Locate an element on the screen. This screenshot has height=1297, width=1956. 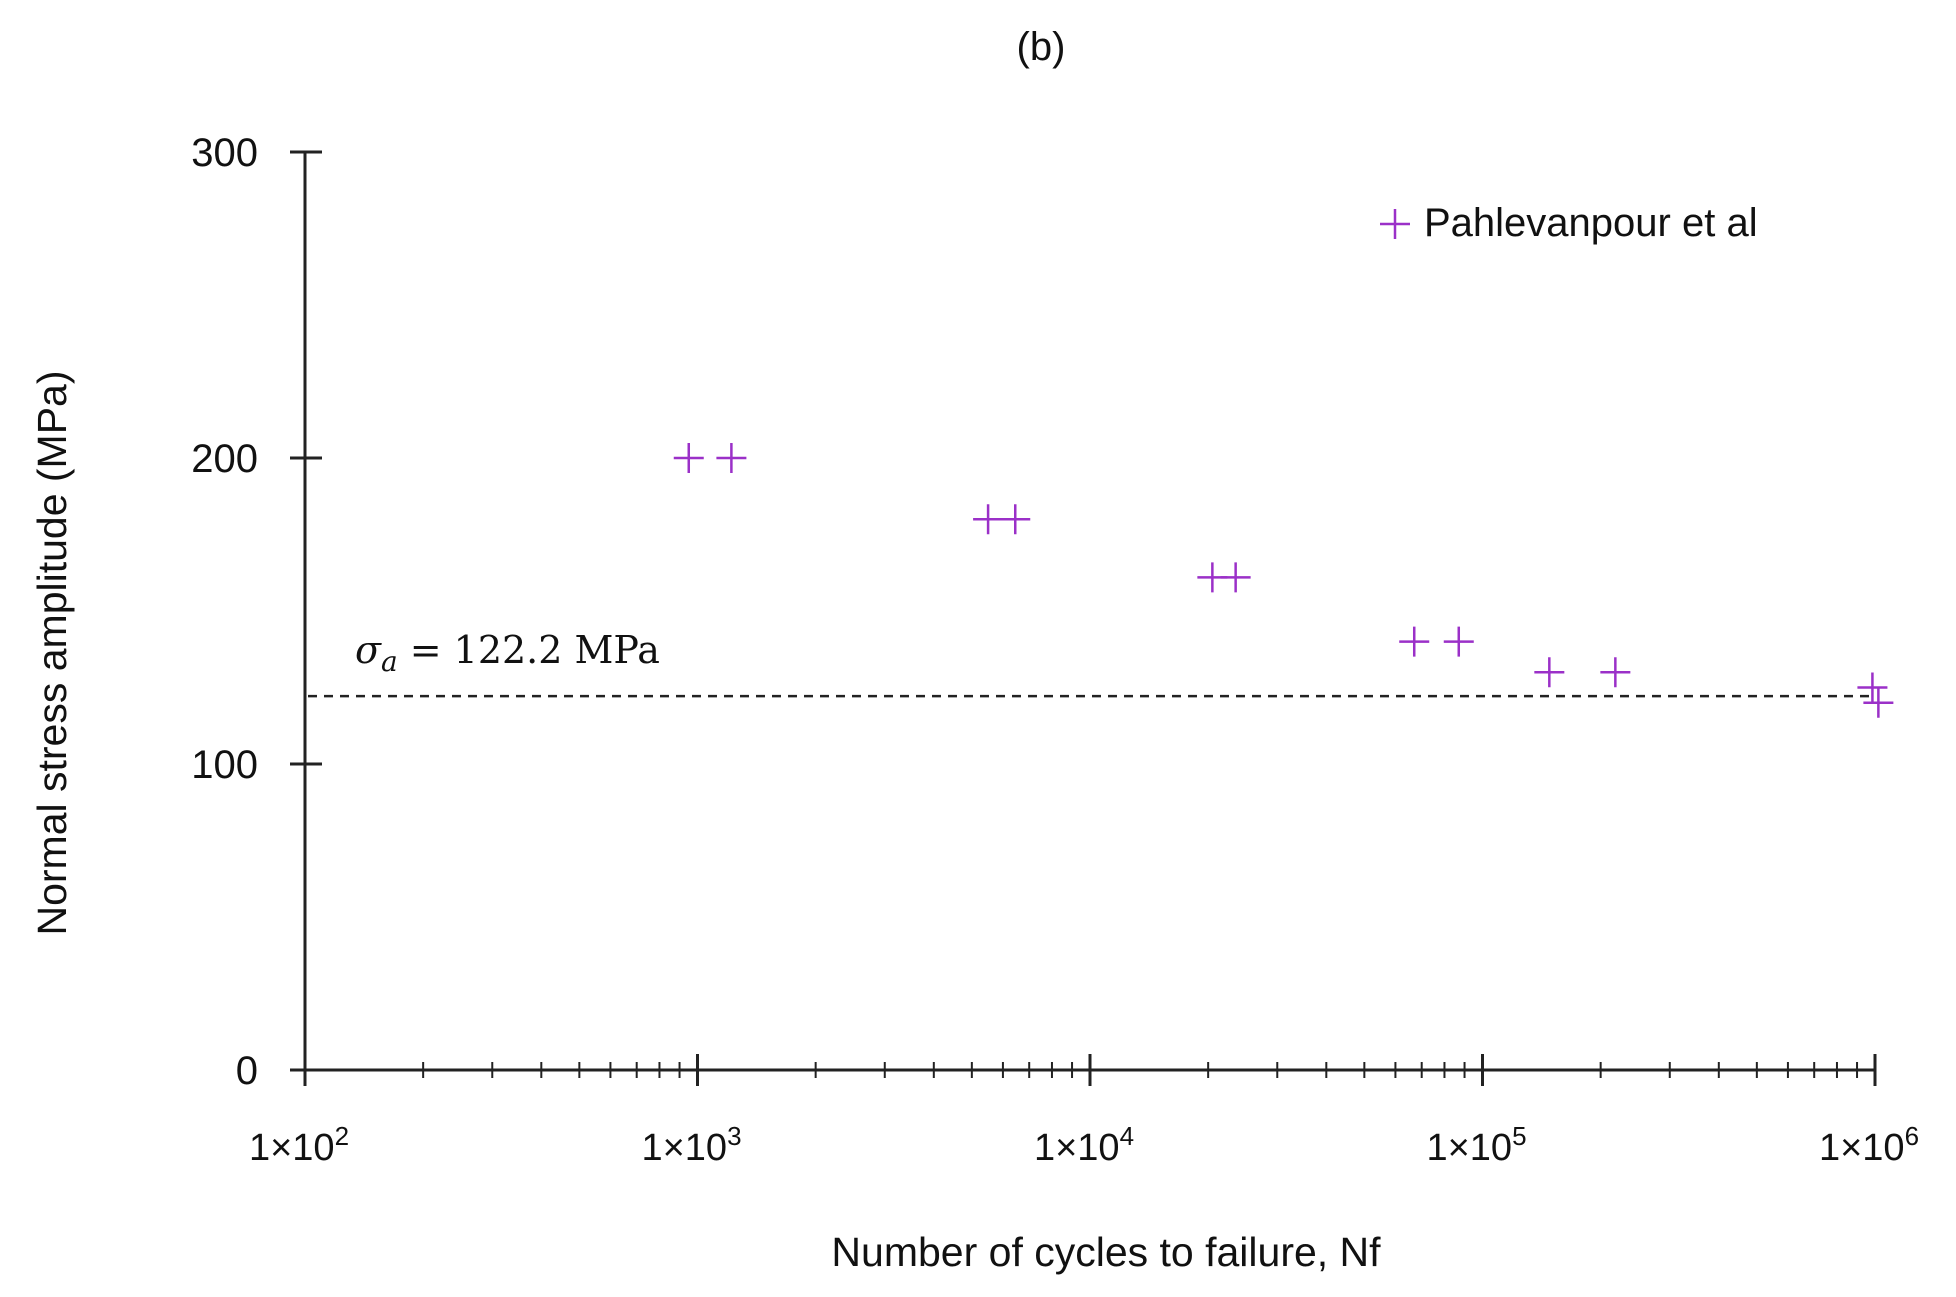
x-tick-label: 1×10⁵ is located at coordinates (1476, 1145).